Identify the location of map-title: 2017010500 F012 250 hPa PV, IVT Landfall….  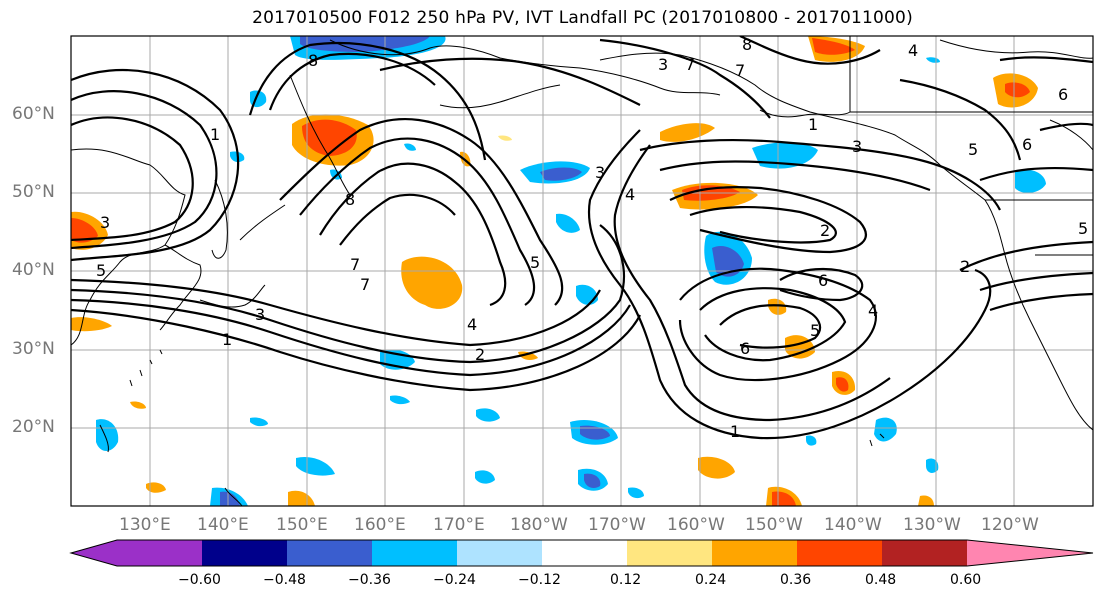
(582, 18).